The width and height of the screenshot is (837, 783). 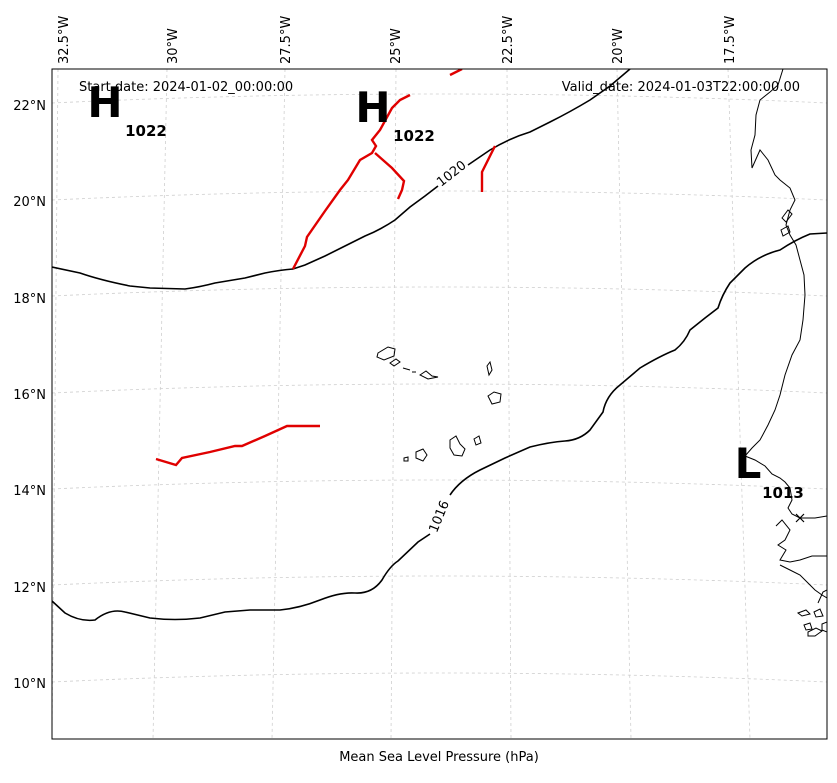 I want to click on meridian-27-5w, so click(x=278, y=404).